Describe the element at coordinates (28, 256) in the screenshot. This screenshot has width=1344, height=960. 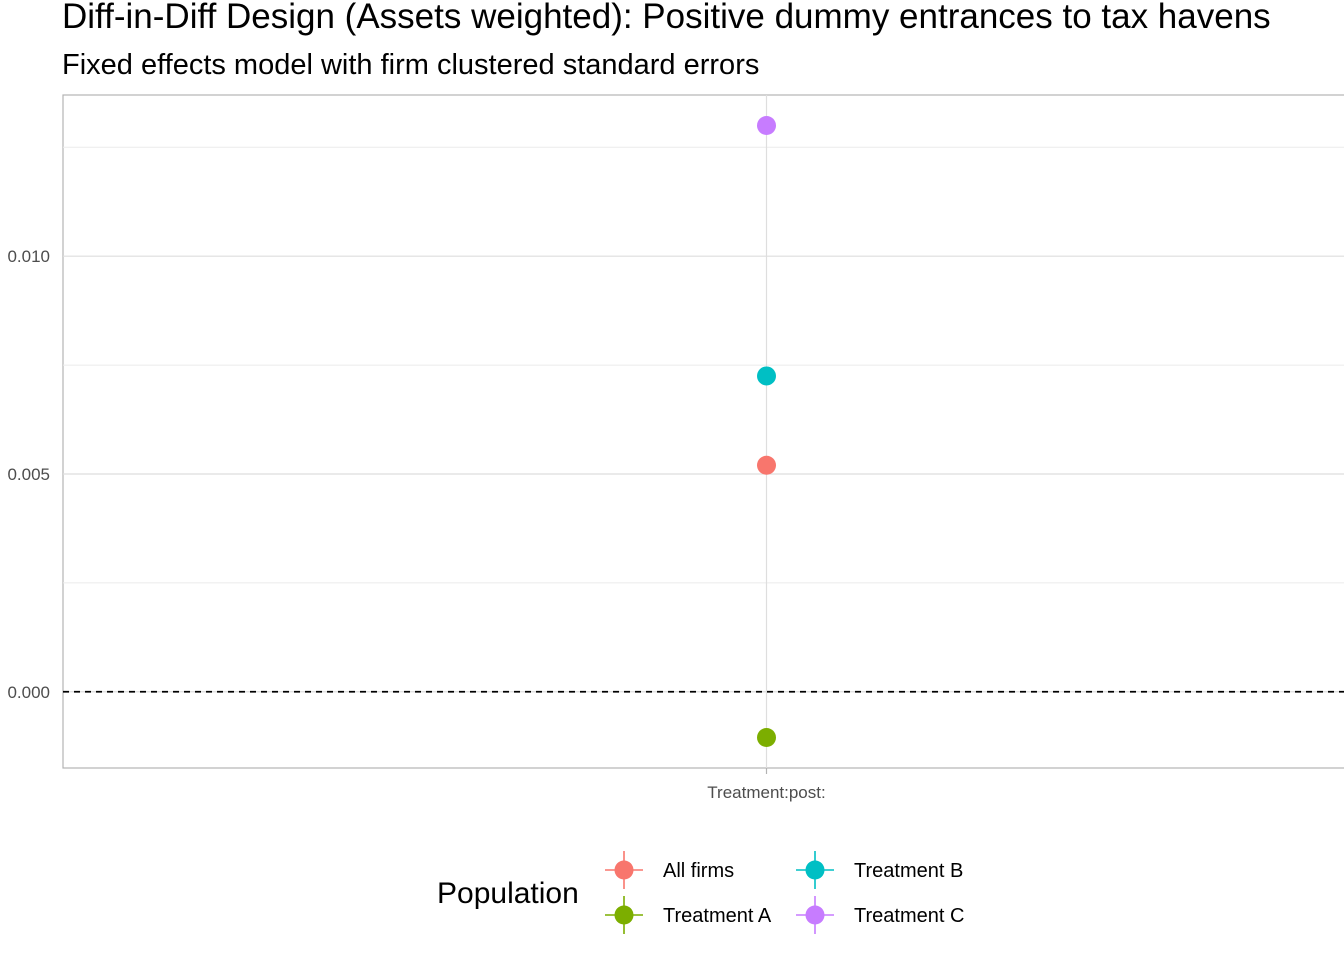
I see `y-tick-label: 0.010` at that location.